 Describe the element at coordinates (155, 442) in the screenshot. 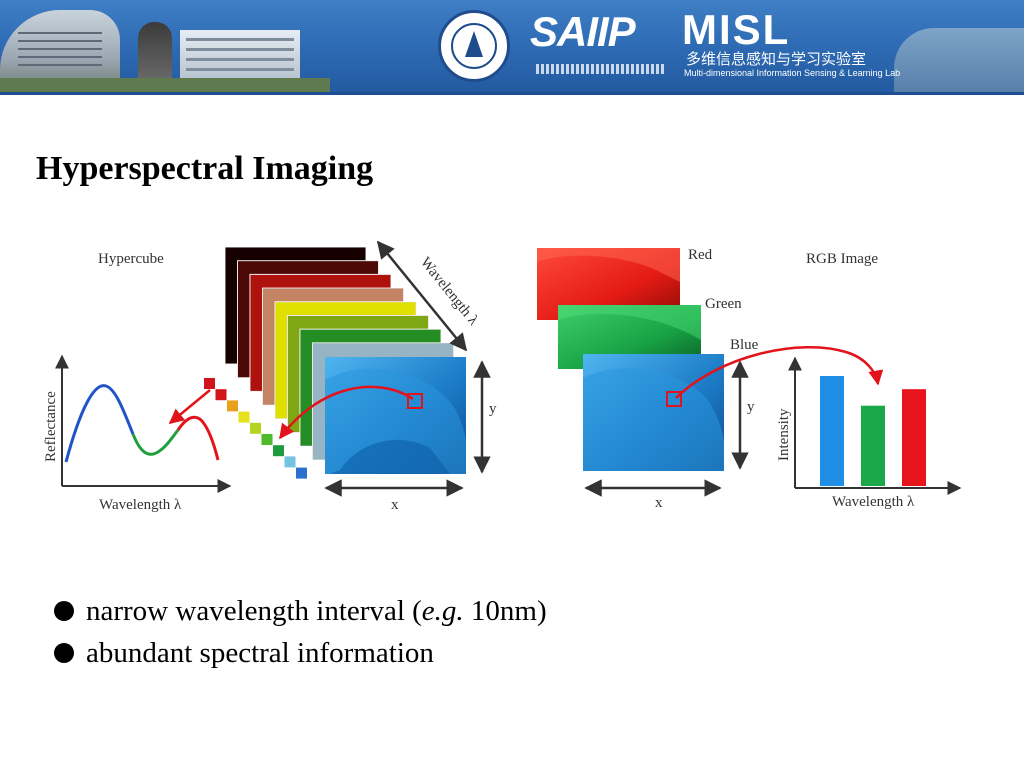

I see `reflectance-curve-green` at that location.